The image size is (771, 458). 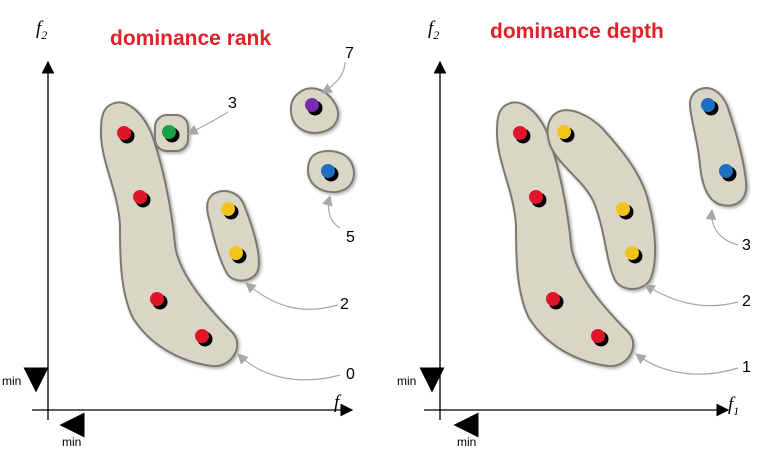 What do you see at coordinates (190, 38) in the screenshot?
I see `panel-title: dominance rank` at bounding box center [190, 38].